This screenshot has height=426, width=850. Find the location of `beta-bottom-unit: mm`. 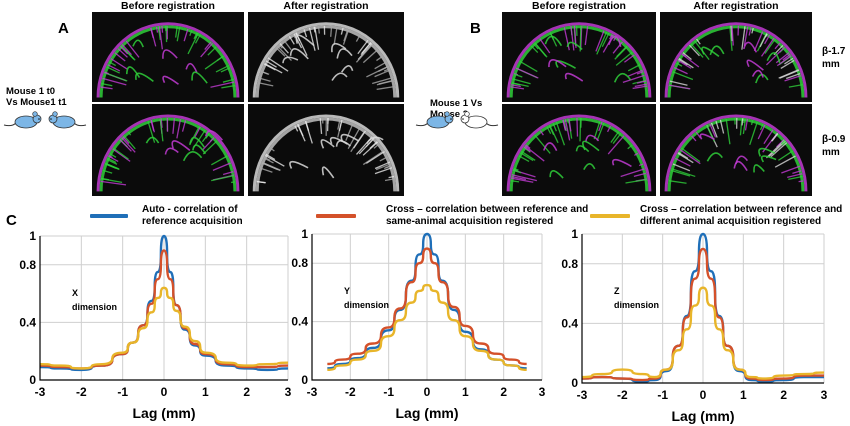

beta-bottom-unit: mm is located at coordinates (831, 152).